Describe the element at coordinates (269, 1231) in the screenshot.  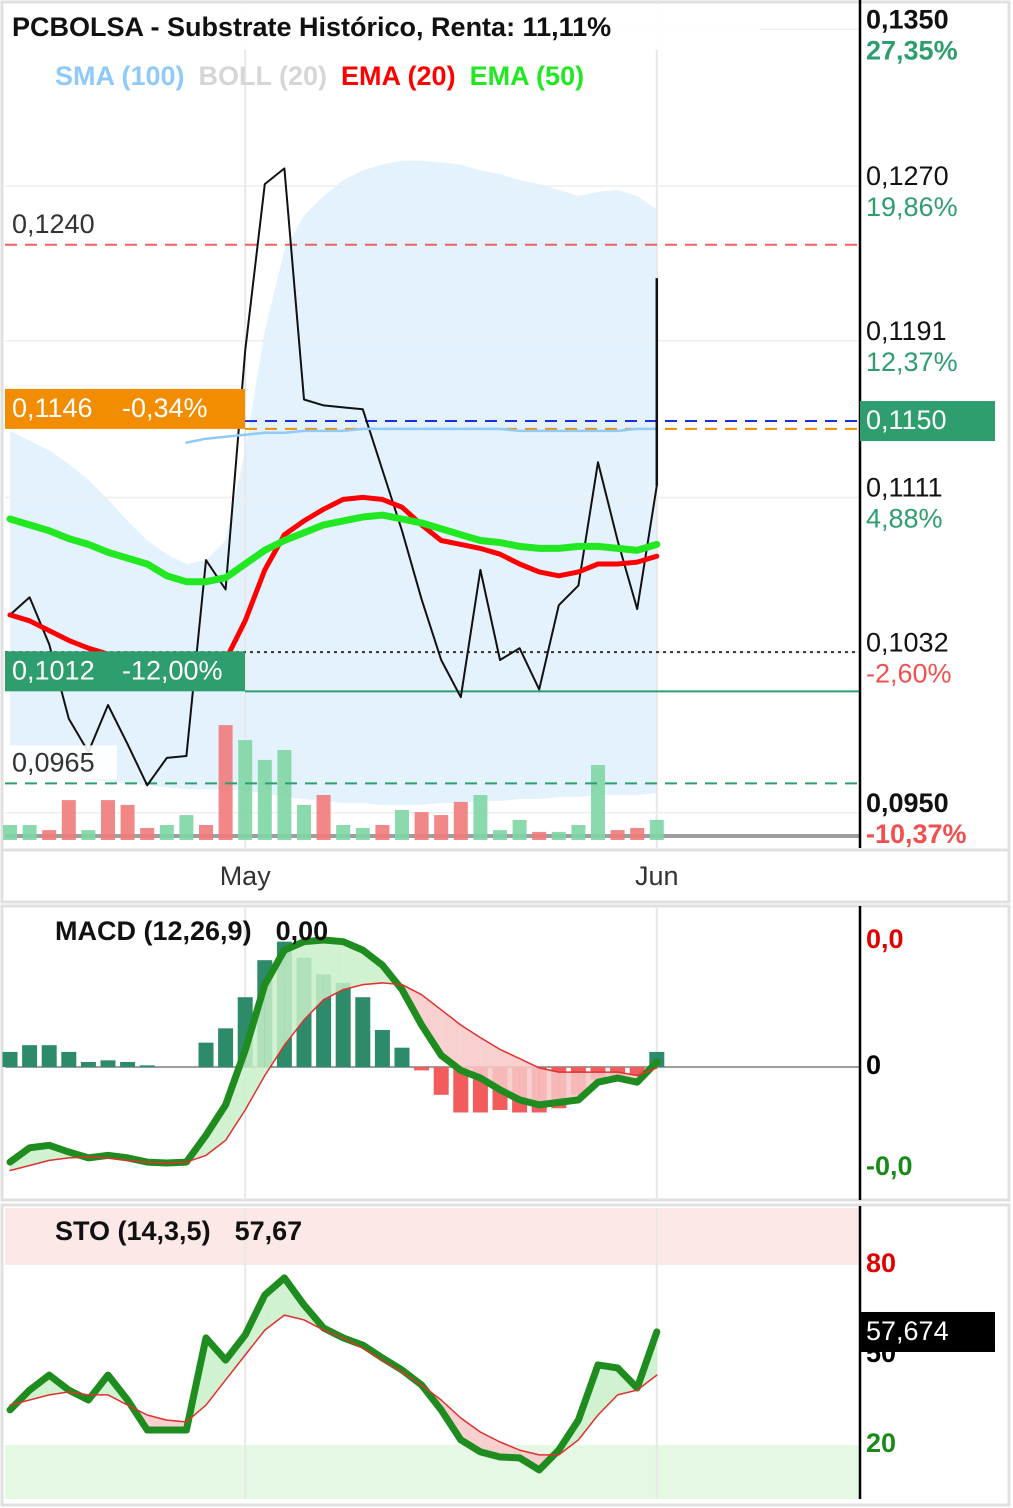
I see `panel-value: 57,67` at that location.